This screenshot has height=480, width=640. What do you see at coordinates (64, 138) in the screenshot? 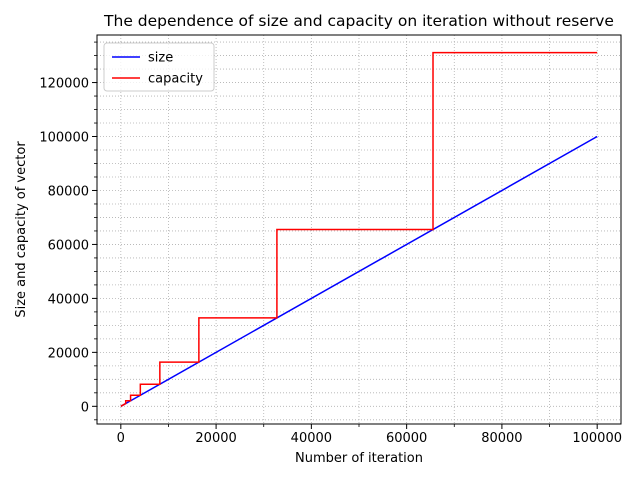
I see `y-tick-label: 100000` at bounding box center [64, 138].